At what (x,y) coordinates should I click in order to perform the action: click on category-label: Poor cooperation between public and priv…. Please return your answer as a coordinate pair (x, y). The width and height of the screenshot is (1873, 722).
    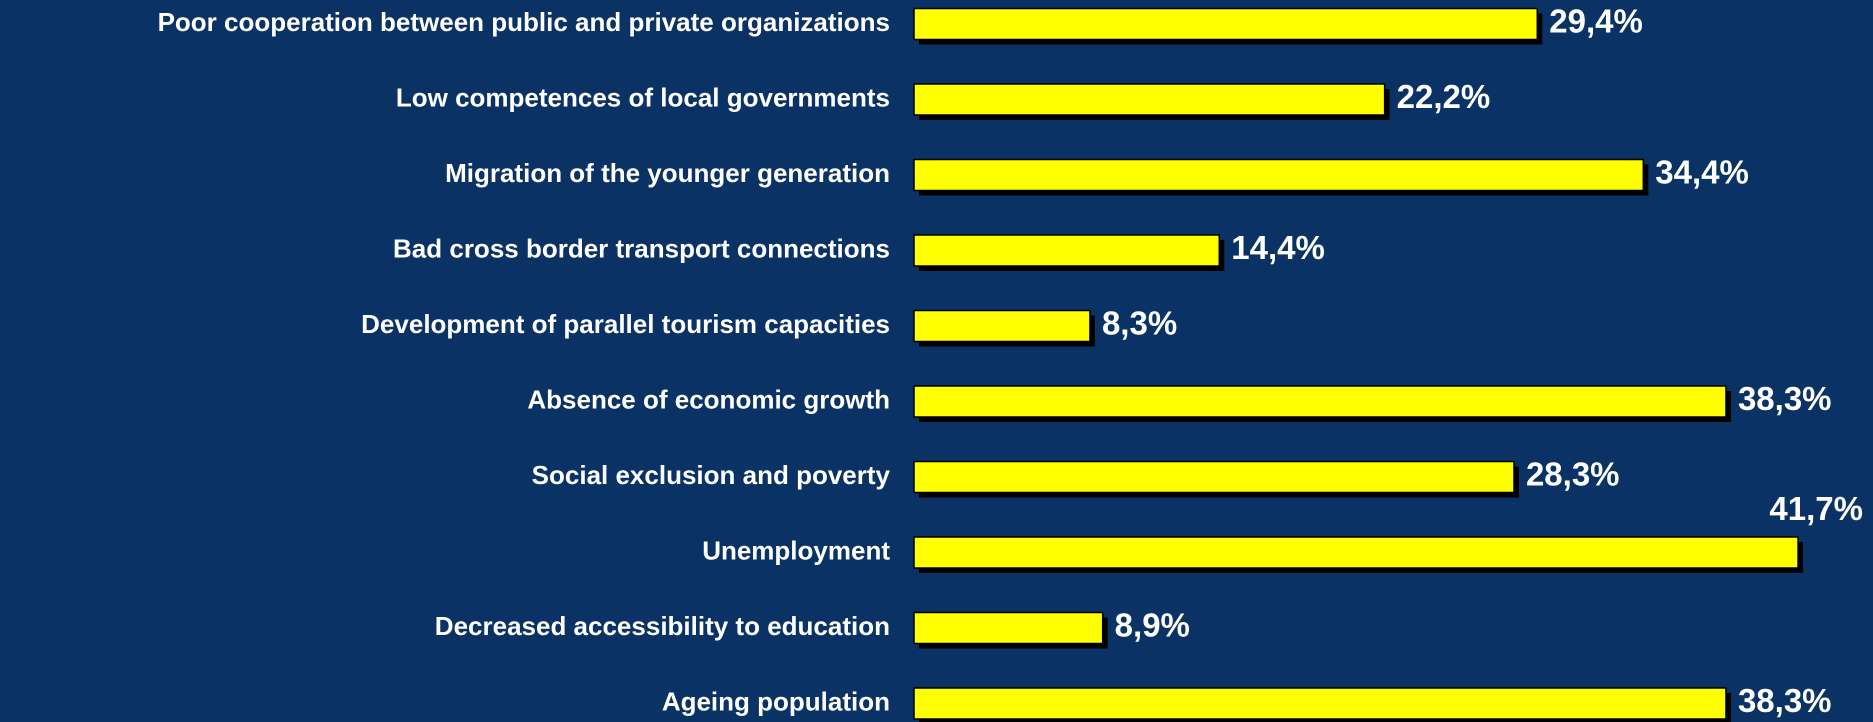
    Looking at the image, I should click on (524, 22).